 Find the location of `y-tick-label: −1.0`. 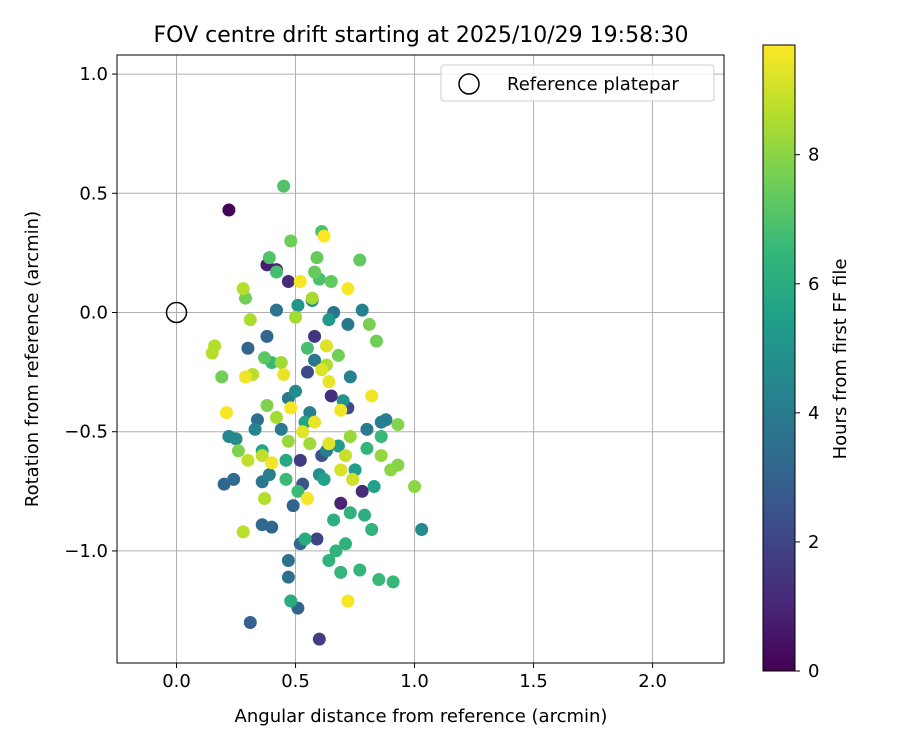

y-tick-label: −1.0 is located at coordinates (86, 551).